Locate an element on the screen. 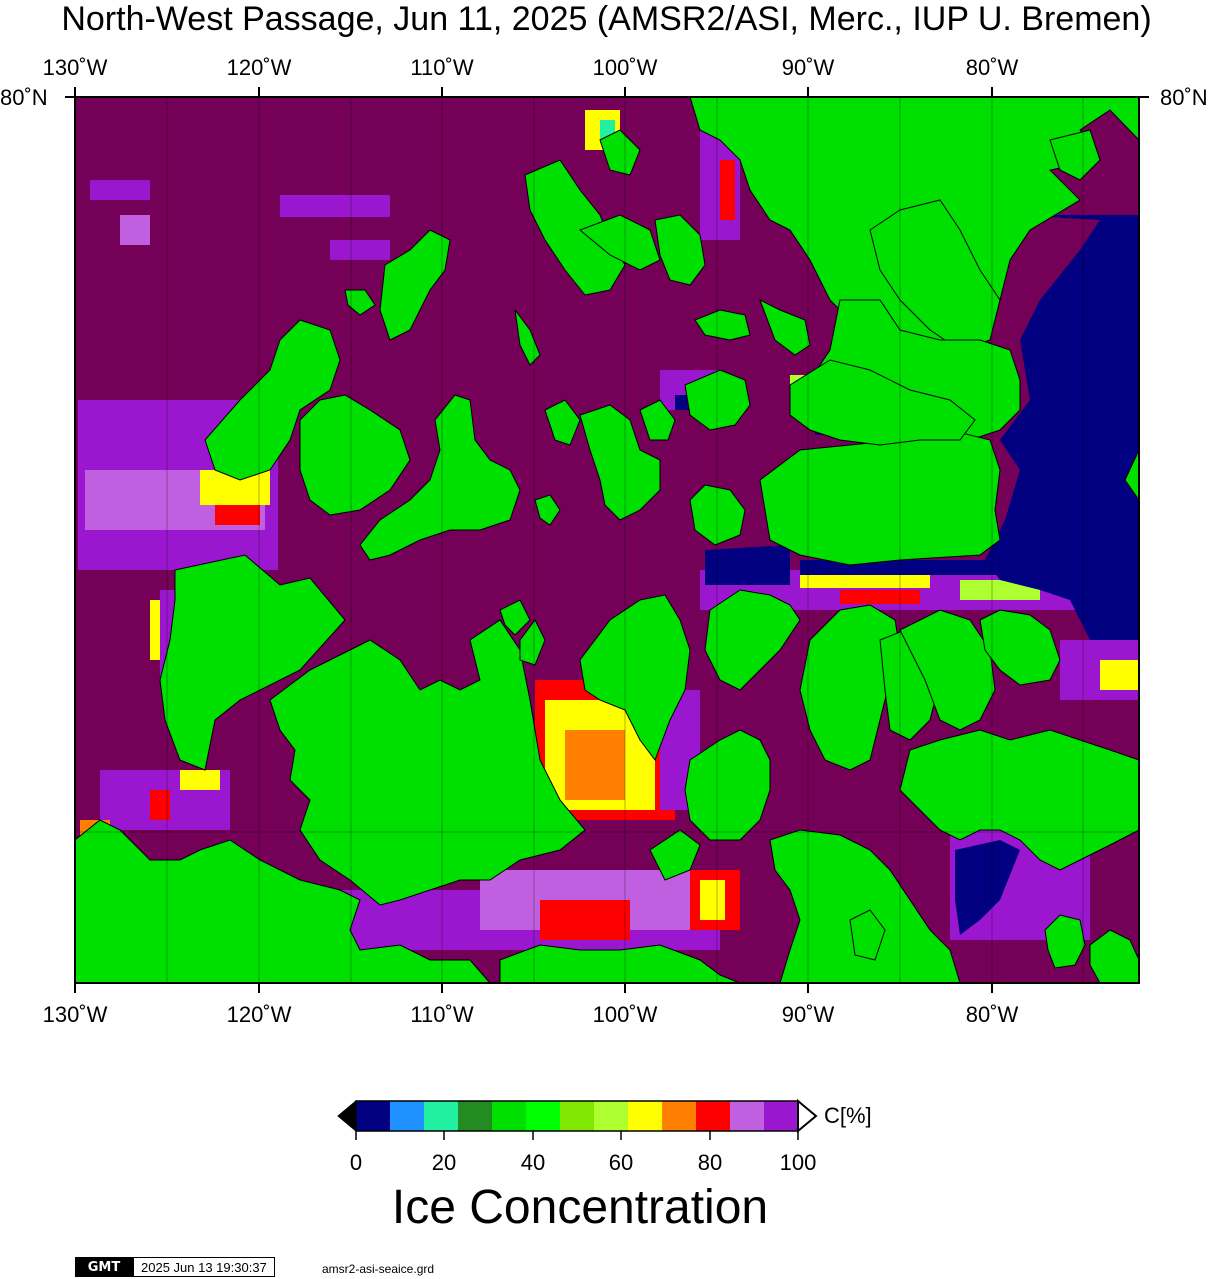 The image size is (1213, 1279). lon-tick-top-100w: 100˚W is located at coordinates (625, 67).